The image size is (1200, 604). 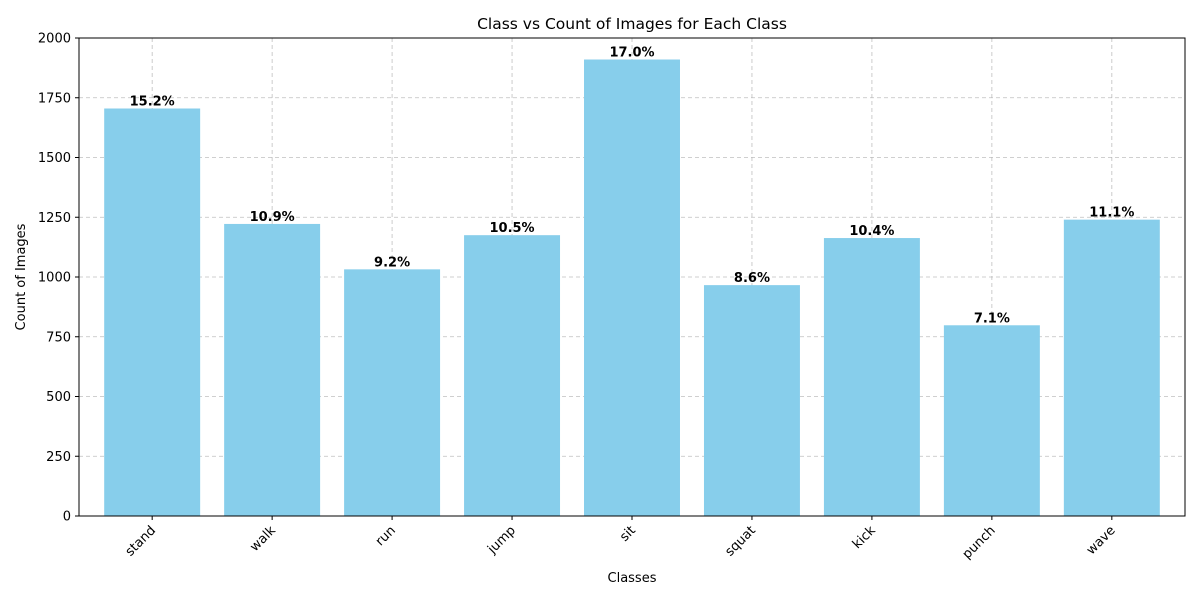 I want to click on y-tick-label: 1000, so click(x=54, y=278).